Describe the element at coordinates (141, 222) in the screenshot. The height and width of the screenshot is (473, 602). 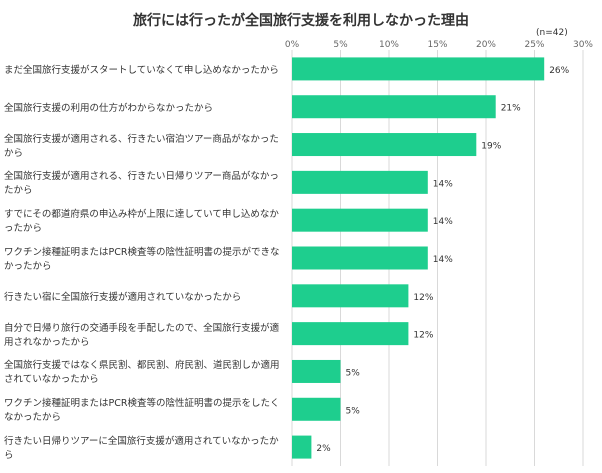
I see `category-label: すでにその都道府県の申込み枠が上限に達していて申し込めなかったから` at that location.